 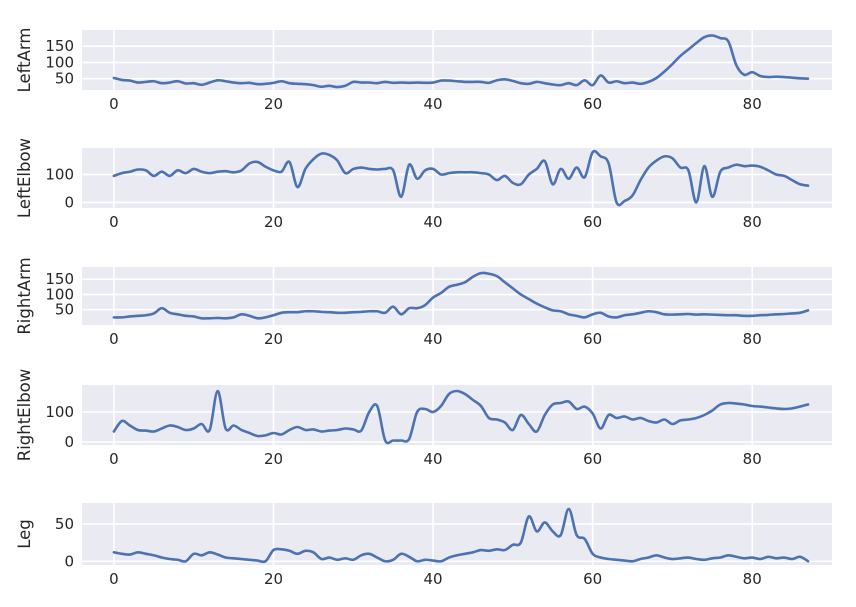 I want to click on series-line-rightelbow, so click(x=461, y=417).